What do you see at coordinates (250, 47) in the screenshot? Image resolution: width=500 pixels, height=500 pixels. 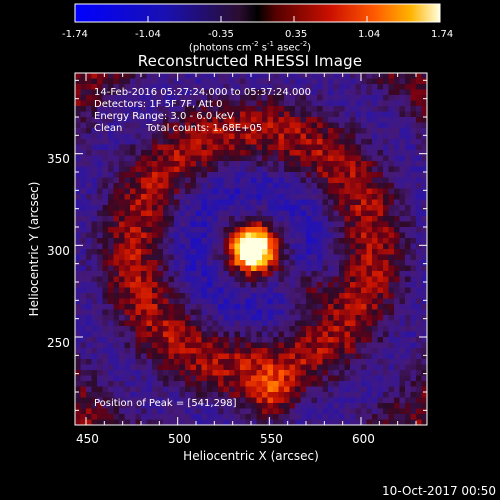 I see `colorbar-unit-label: (photons cm-2 s-1 asec-2)` at bounding box center [250, 47].